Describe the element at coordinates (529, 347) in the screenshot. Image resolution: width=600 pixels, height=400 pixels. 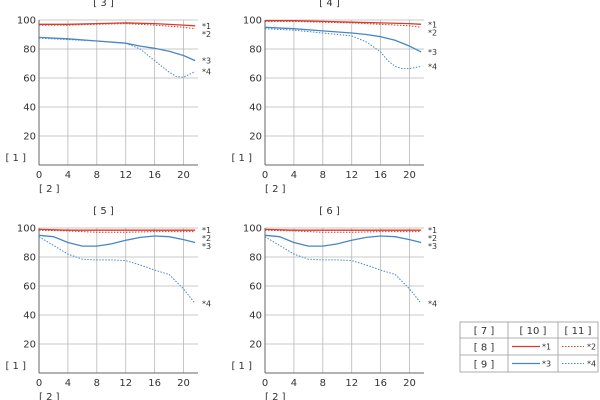
I see `legend-table: [ 7 ] [ 10 ] [ 11 ] [ 8 ] *1 *2 [ 9 ] *3 *4` at that location.